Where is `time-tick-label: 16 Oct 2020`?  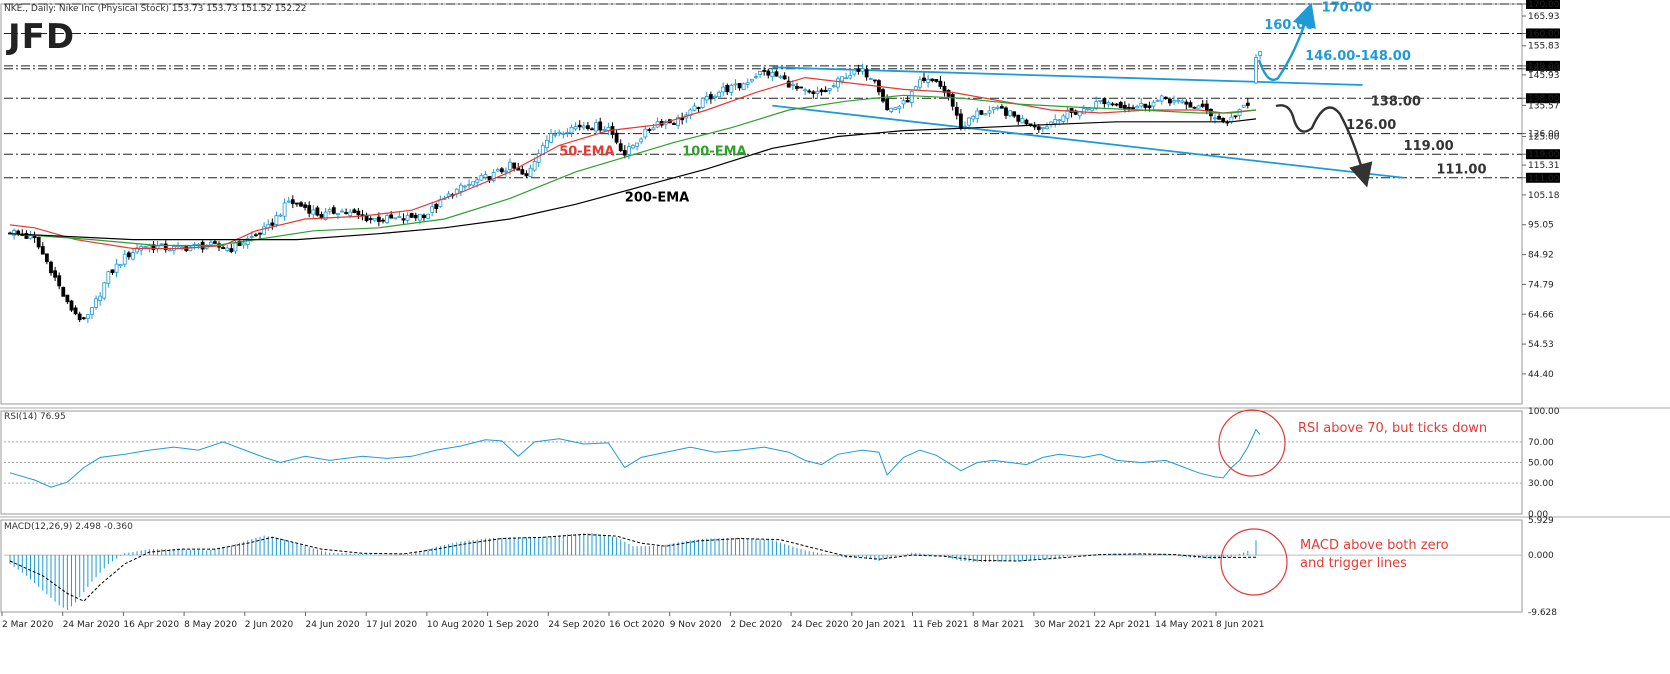
time-tick-label: 16 Oct 2020 is located at coordinates (637, 625).